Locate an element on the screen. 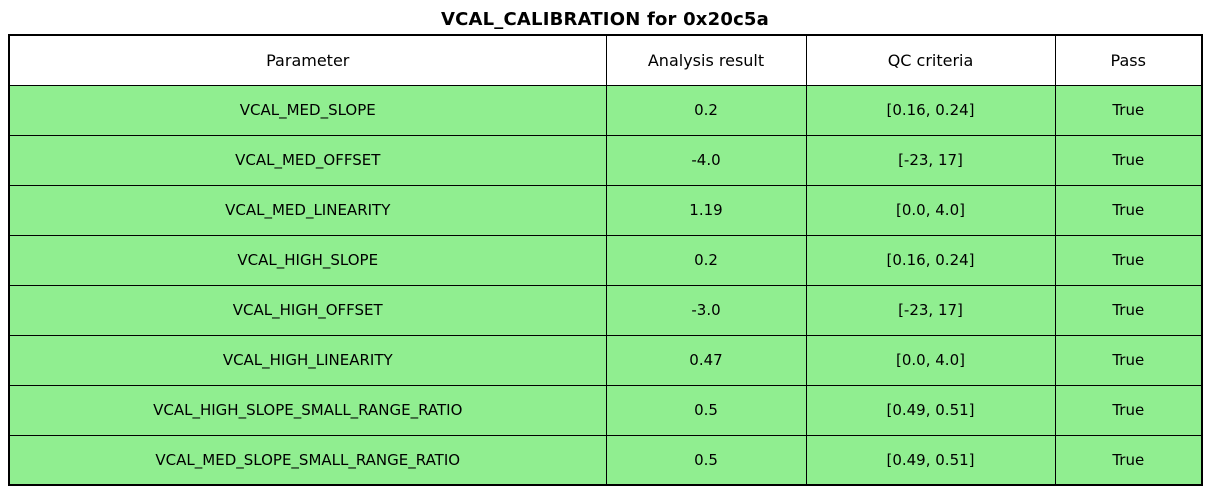 The image size is (1210, 502). table-row: VCAL_MED_OFFSET -4.0 [-23, 17] True is located at coordinates (605, 160).